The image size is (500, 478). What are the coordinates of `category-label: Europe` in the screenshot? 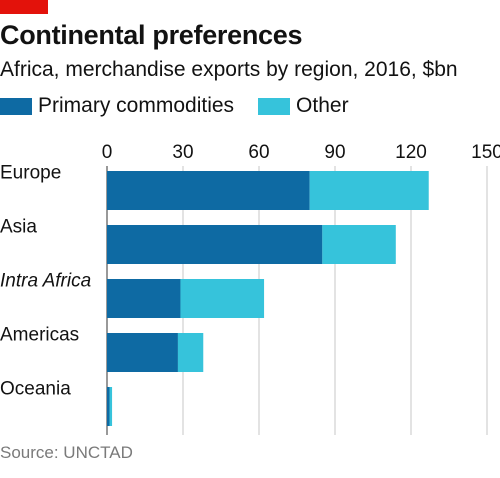 It's located at (30, 173).